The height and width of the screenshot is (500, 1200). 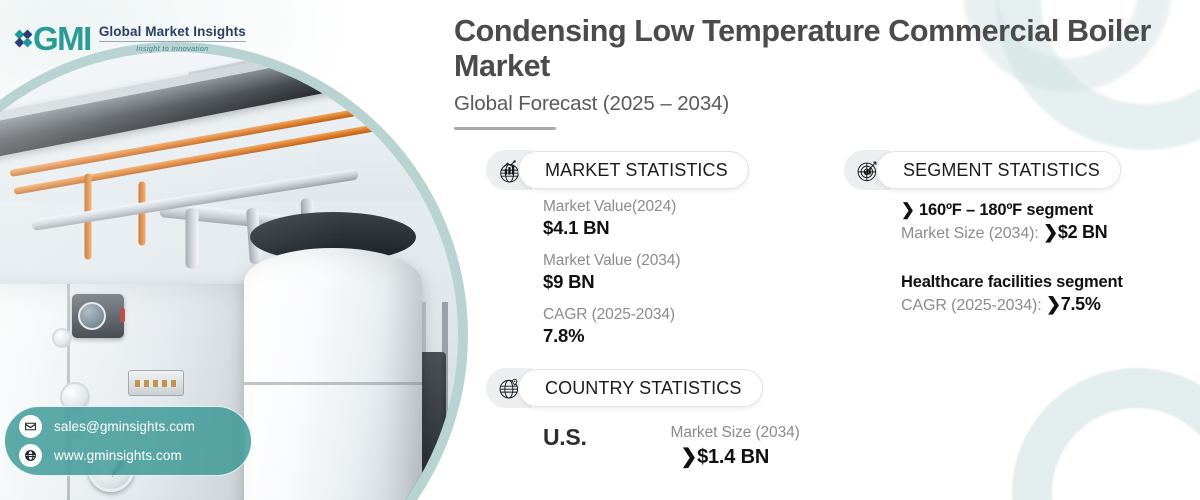 I want to click on country-statistics-block: U.S. Market Size (2034) ❯$1.4 BN, so click(x=671, y=446).